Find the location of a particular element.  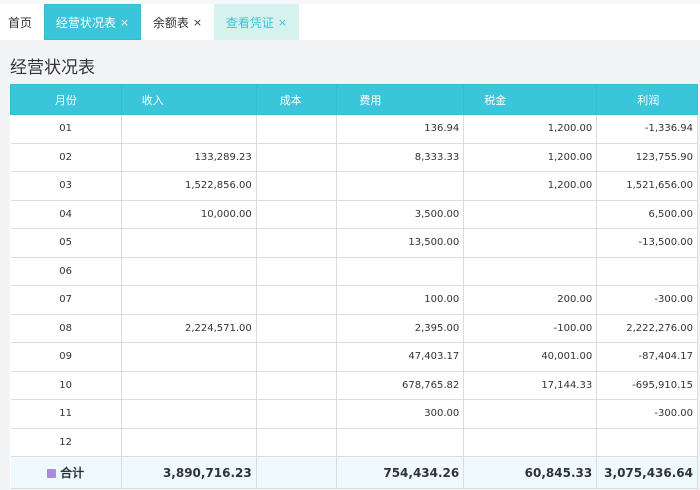

tab-label: 经营状况表 is located at coordinates (85, 22).